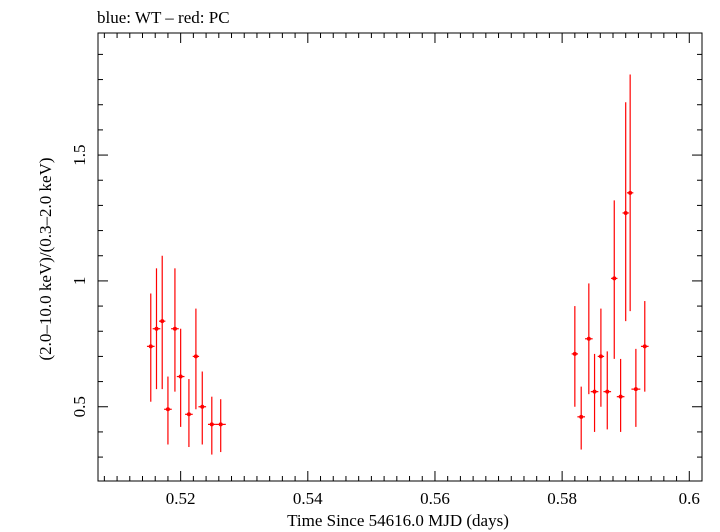 The image size is (720, 532). I want to click on x-tick-label: 0.54, so click(308, 498).